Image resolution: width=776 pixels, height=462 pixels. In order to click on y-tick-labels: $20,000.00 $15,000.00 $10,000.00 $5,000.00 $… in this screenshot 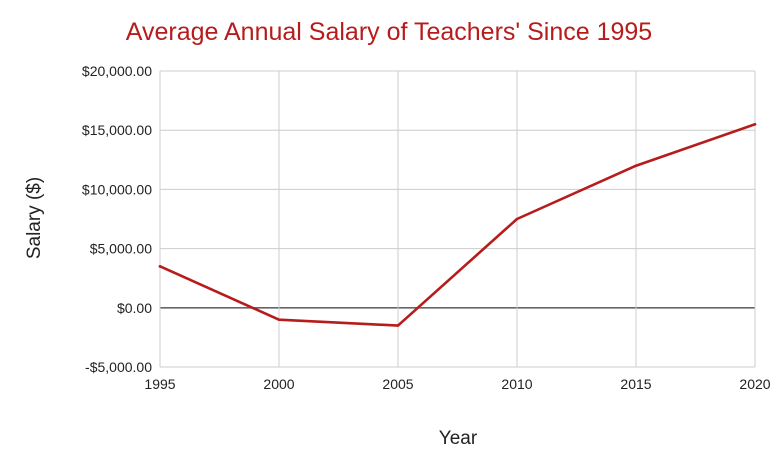, I will do `click(117, 219)`.